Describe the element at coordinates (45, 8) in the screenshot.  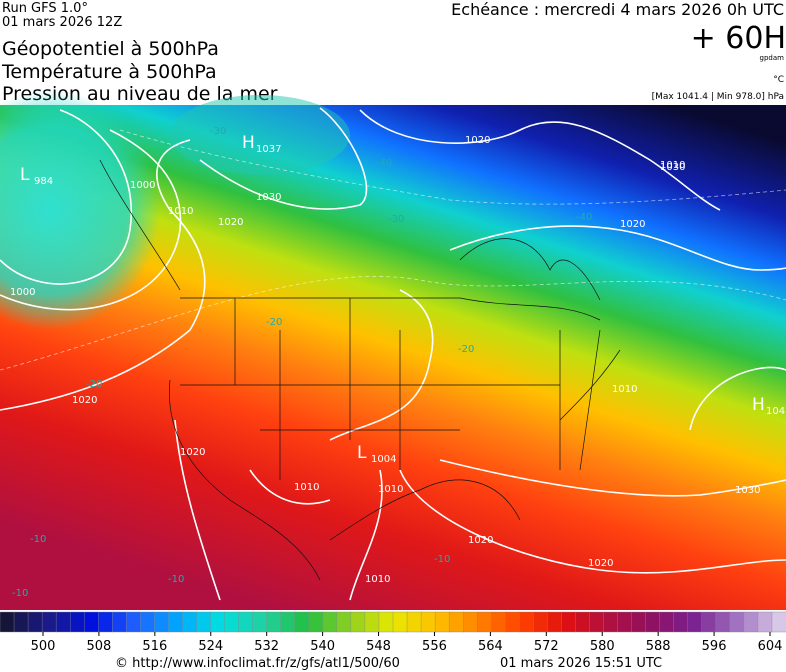
I see `run: Run GFS 1.0°` at that location.